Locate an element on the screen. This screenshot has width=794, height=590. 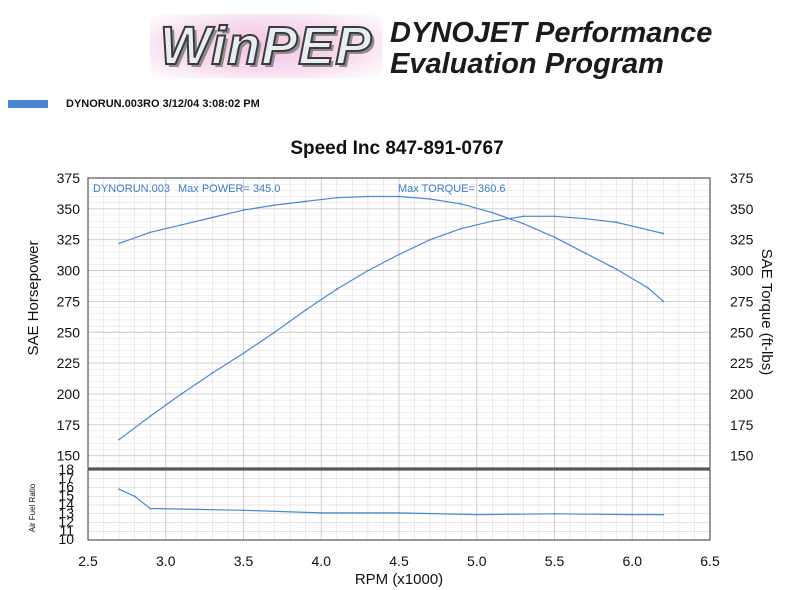
afr-tick-label: 12 is located at coordinates (66, 522).